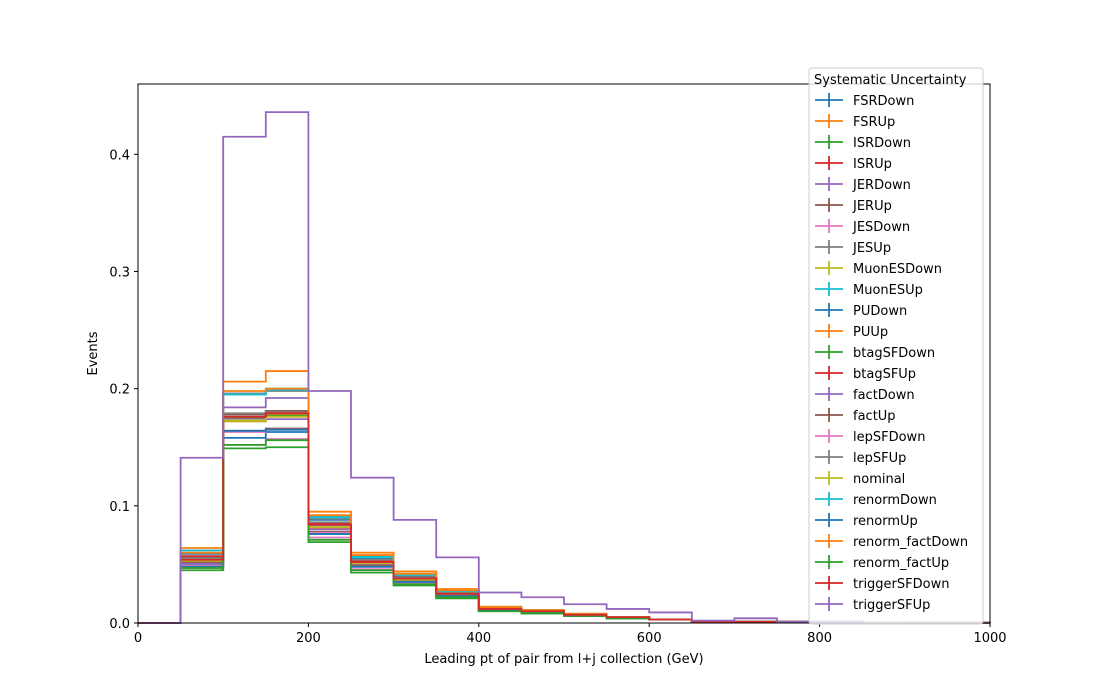  What do you see at coordinates (879, 458) in the screenshot?
I see `legend-label: lepSFUp` at bounding box center [879, 458].